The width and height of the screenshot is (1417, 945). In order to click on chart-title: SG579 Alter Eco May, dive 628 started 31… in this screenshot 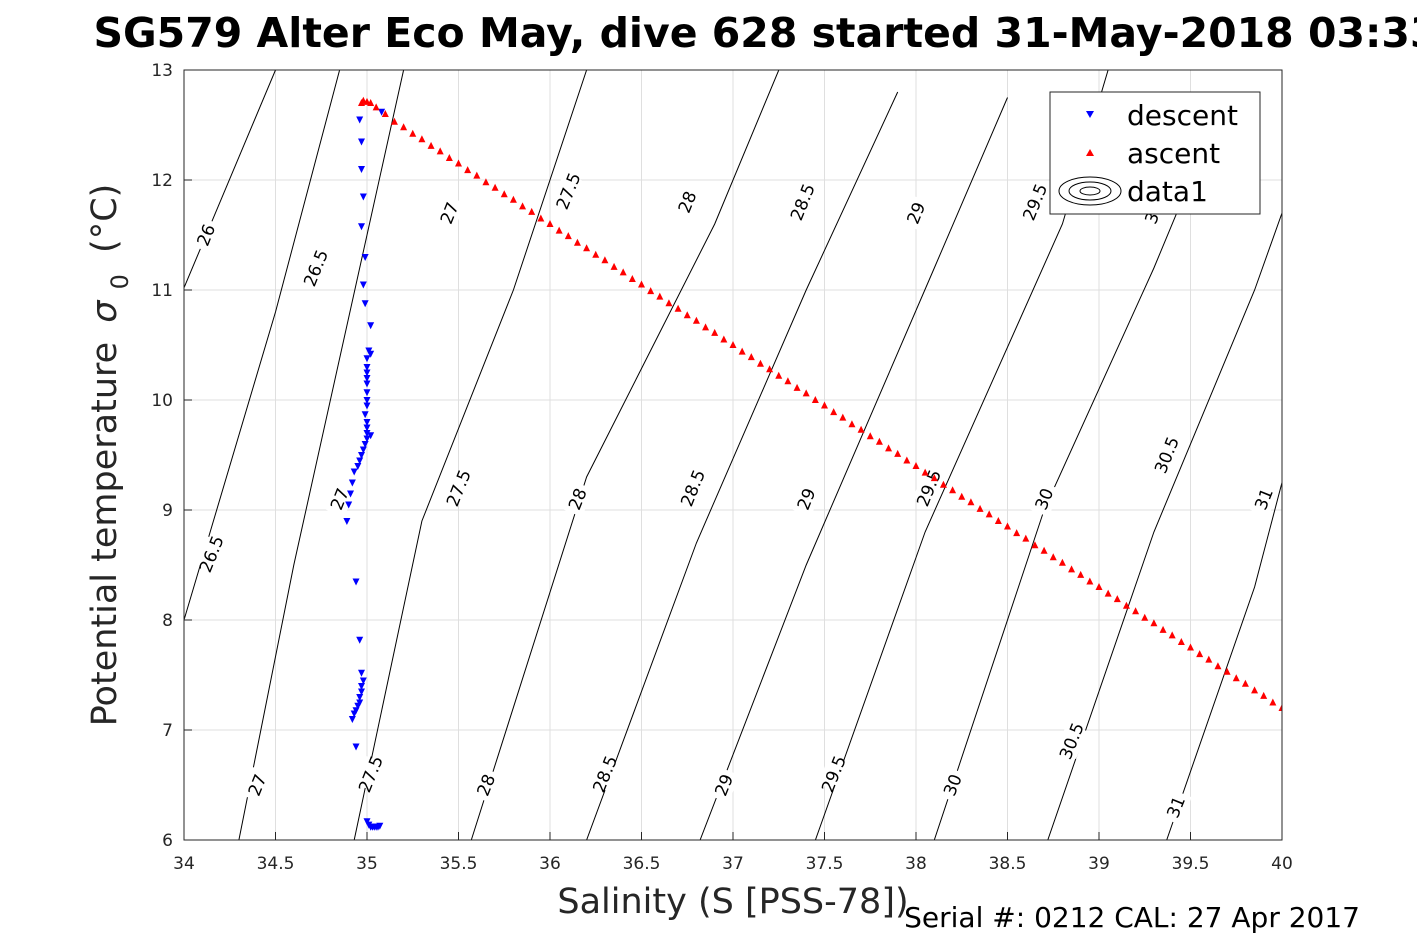, I will do `click(755, 33)`.